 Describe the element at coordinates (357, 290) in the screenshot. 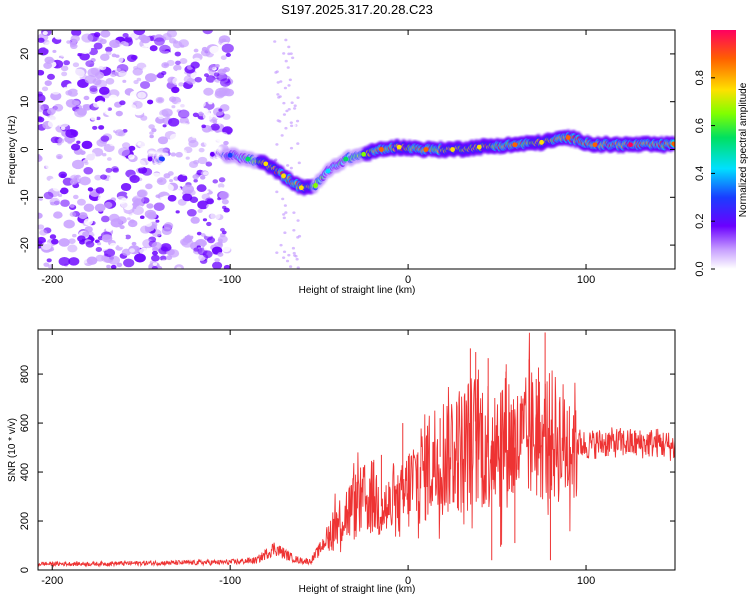

I see `spectrogram-x-label: Height of straight line (km)` at that location.